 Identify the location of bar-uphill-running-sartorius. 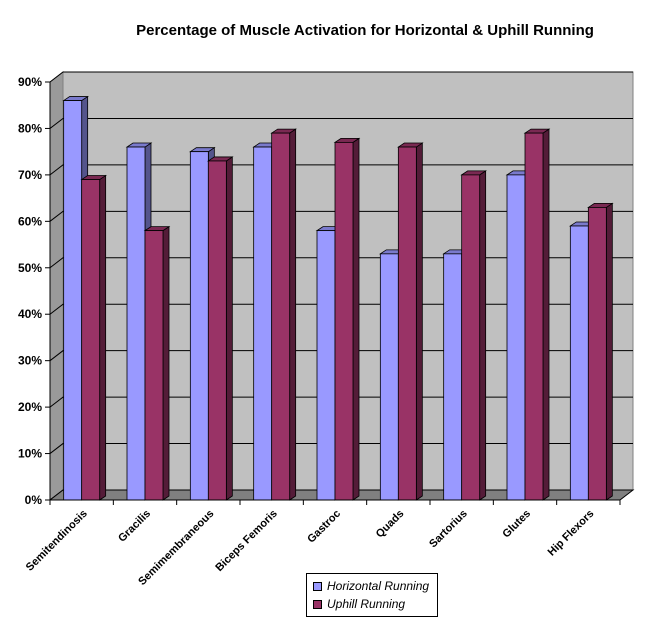
(473, 335).